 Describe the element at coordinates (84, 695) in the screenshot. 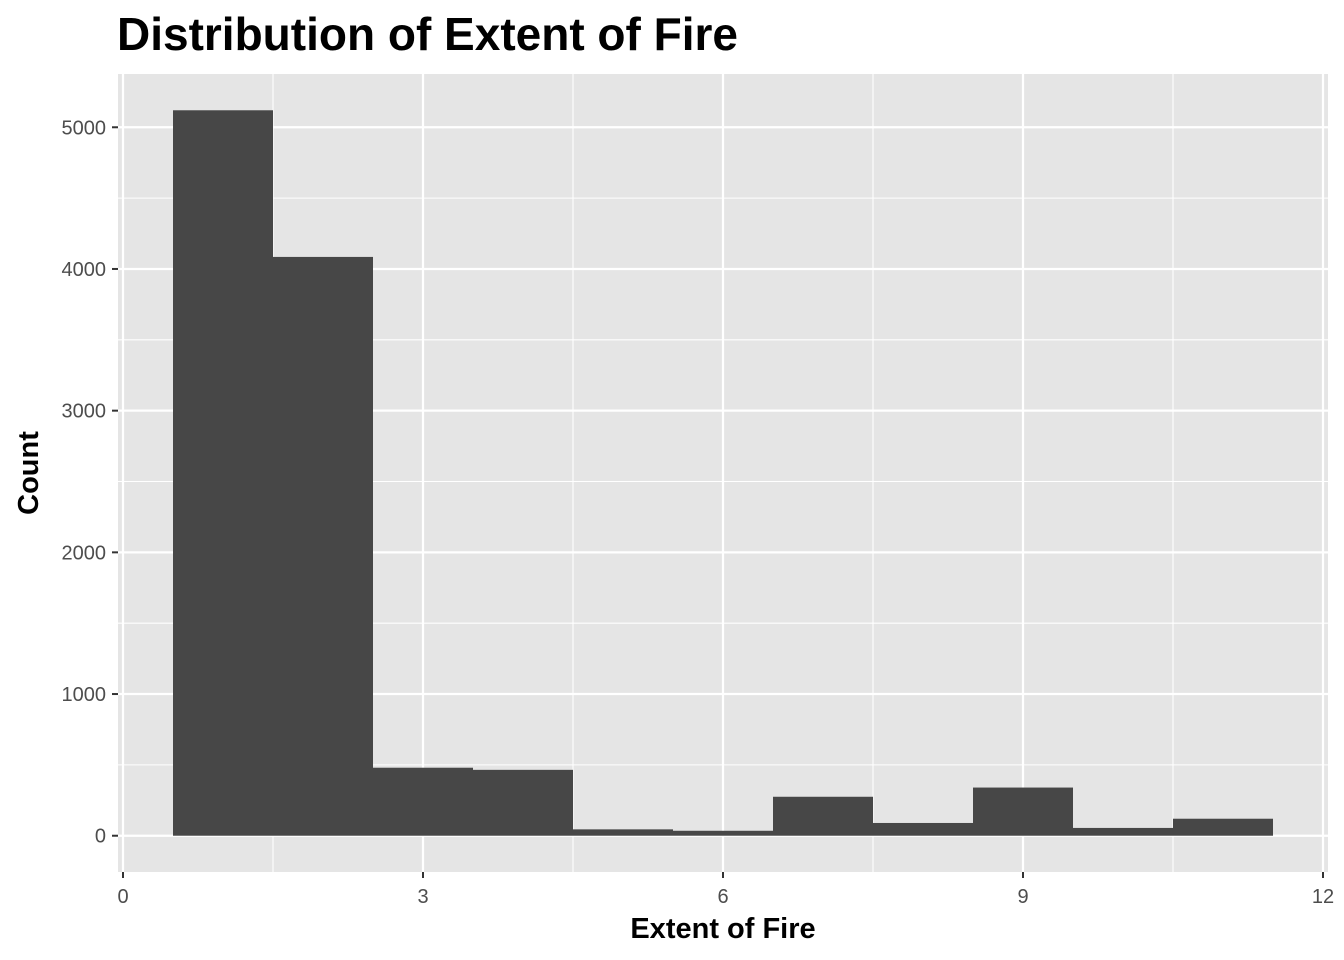

I see `y-tick-label: 1000` at that location.